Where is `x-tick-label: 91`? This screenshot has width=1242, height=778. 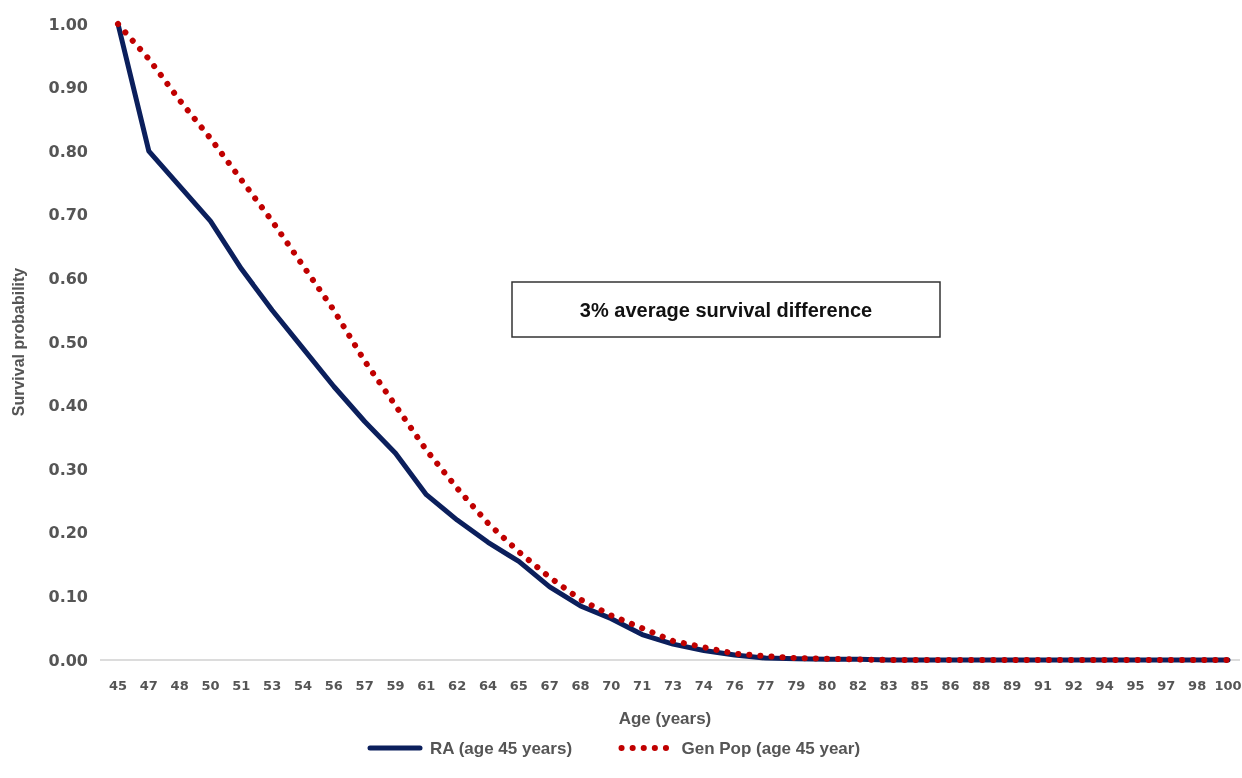 x-tick-label: 91 is located at coordinates (1043, 685).